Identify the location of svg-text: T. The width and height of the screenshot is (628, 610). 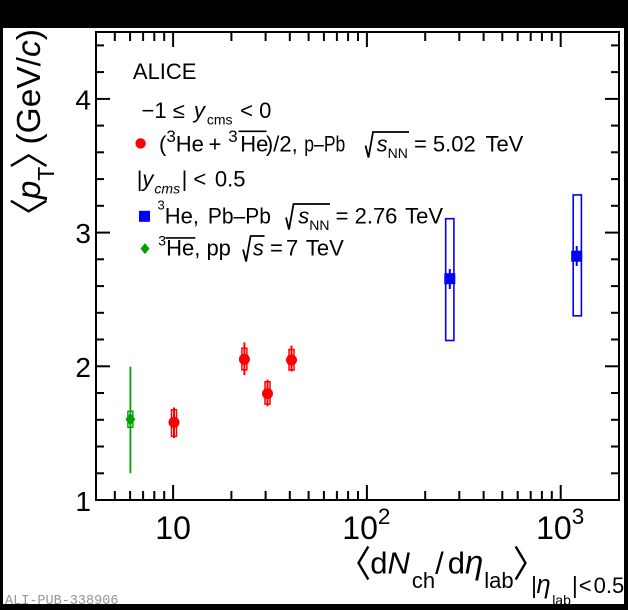
(46, 174).